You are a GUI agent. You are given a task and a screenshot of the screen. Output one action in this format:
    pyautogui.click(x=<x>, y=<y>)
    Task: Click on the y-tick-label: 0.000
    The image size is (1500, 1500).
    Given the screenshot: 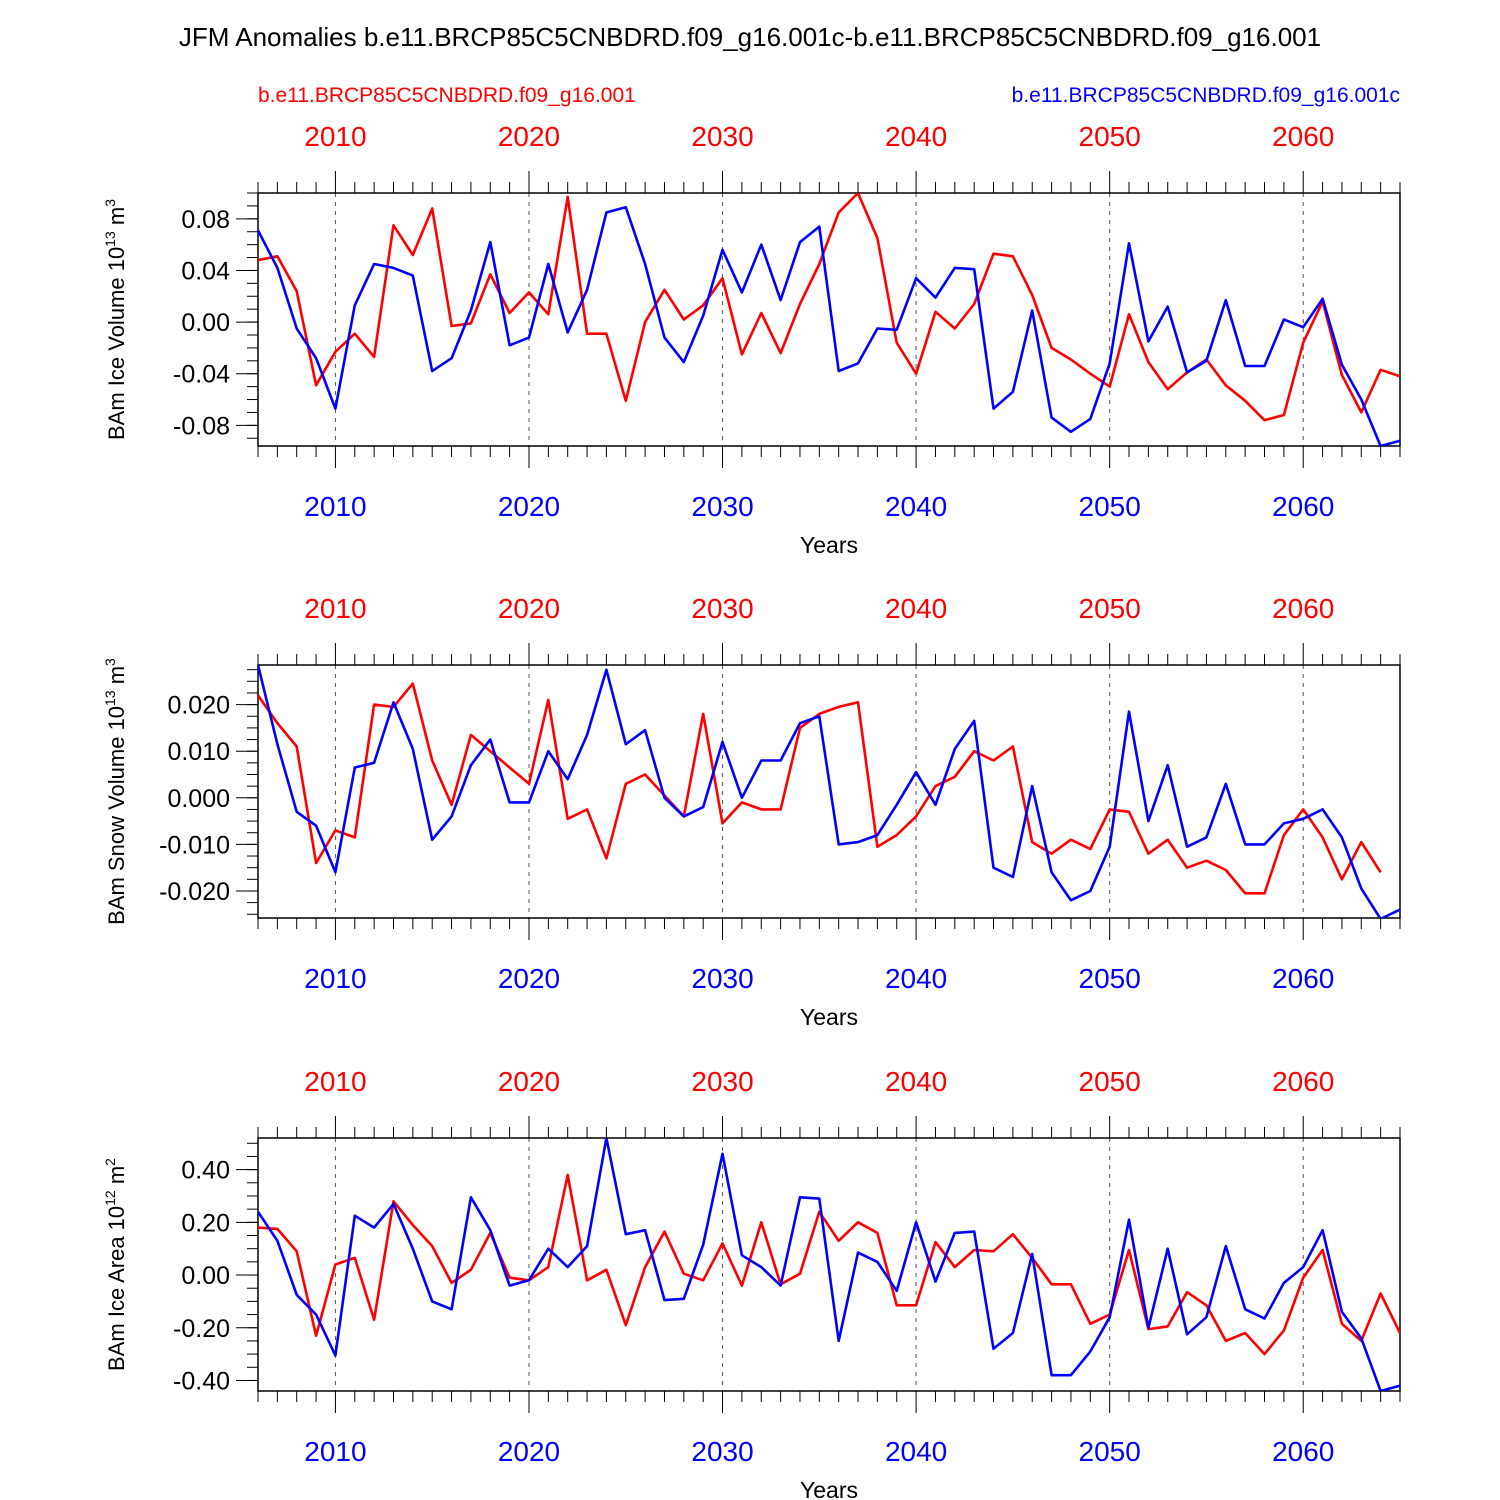 What is the action you would take?
    pyautogui.click(x=198, y=799)
    